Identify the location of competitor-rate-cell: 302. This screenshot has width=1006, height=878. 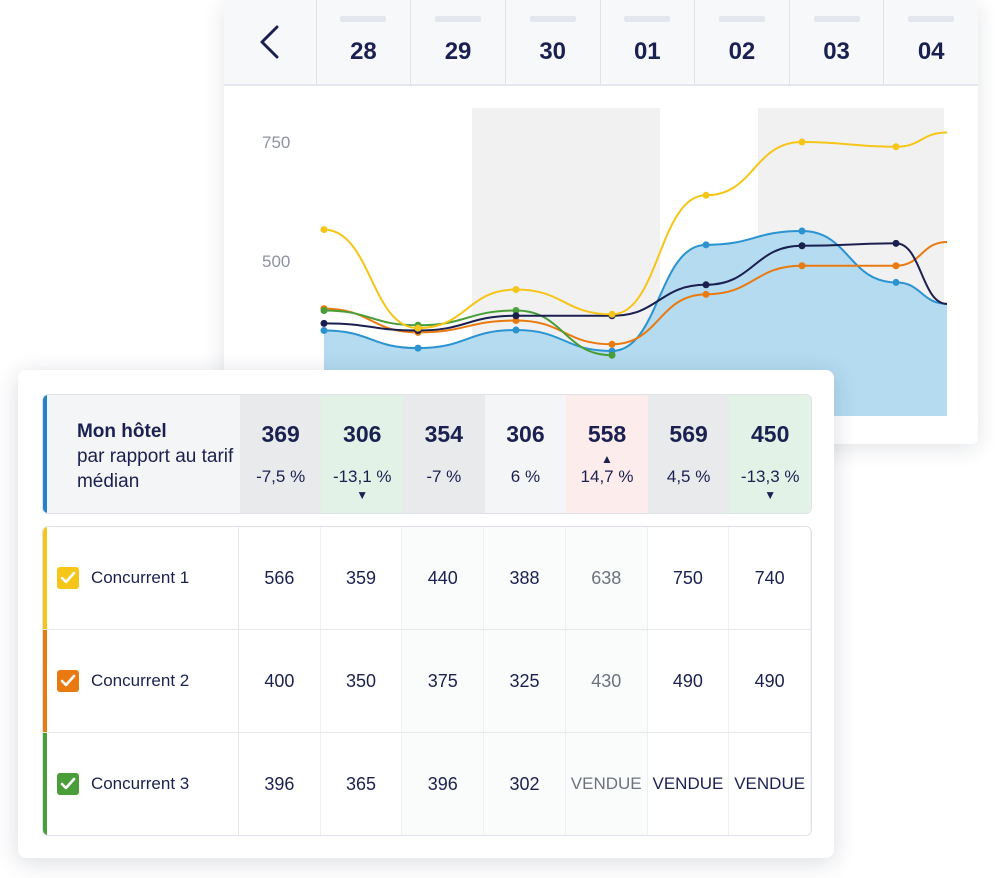
(525, 784).